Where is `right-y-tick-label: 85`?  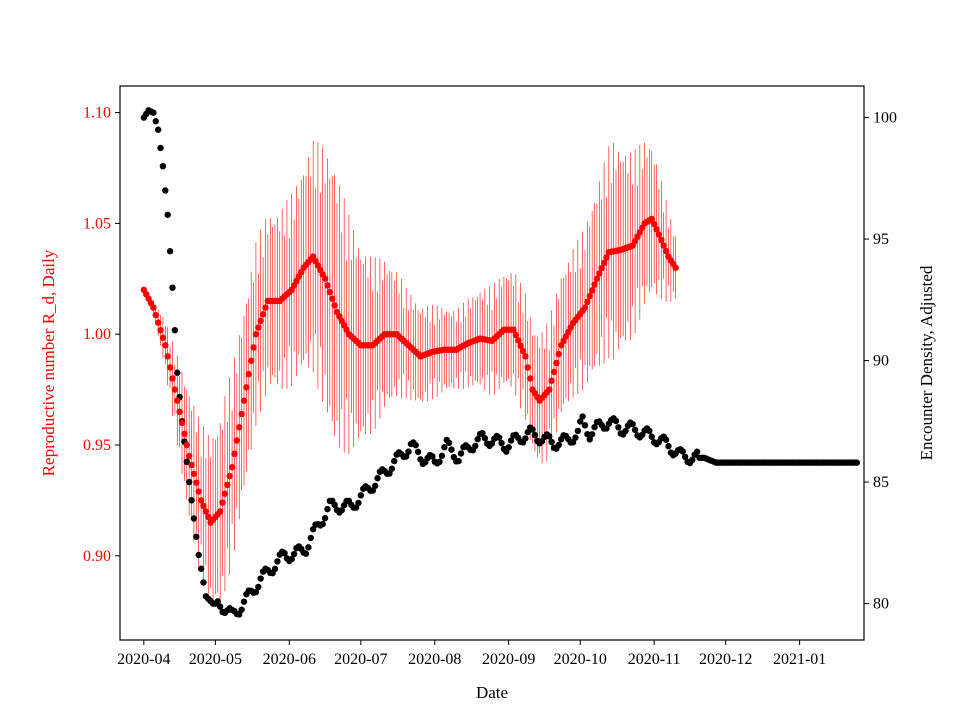 right-y-tick-label: 85 is located at coordinates (881, 482).